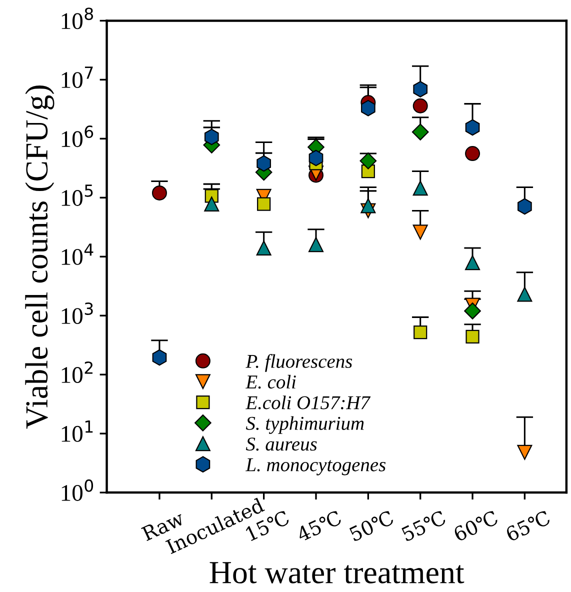 Image resolution: width=571 pixels, height=592 pixels. What do you see at coordinates (270, 381) in the screenshot?
I see `legend-label: E. coli` at bounding box center [270, 381].